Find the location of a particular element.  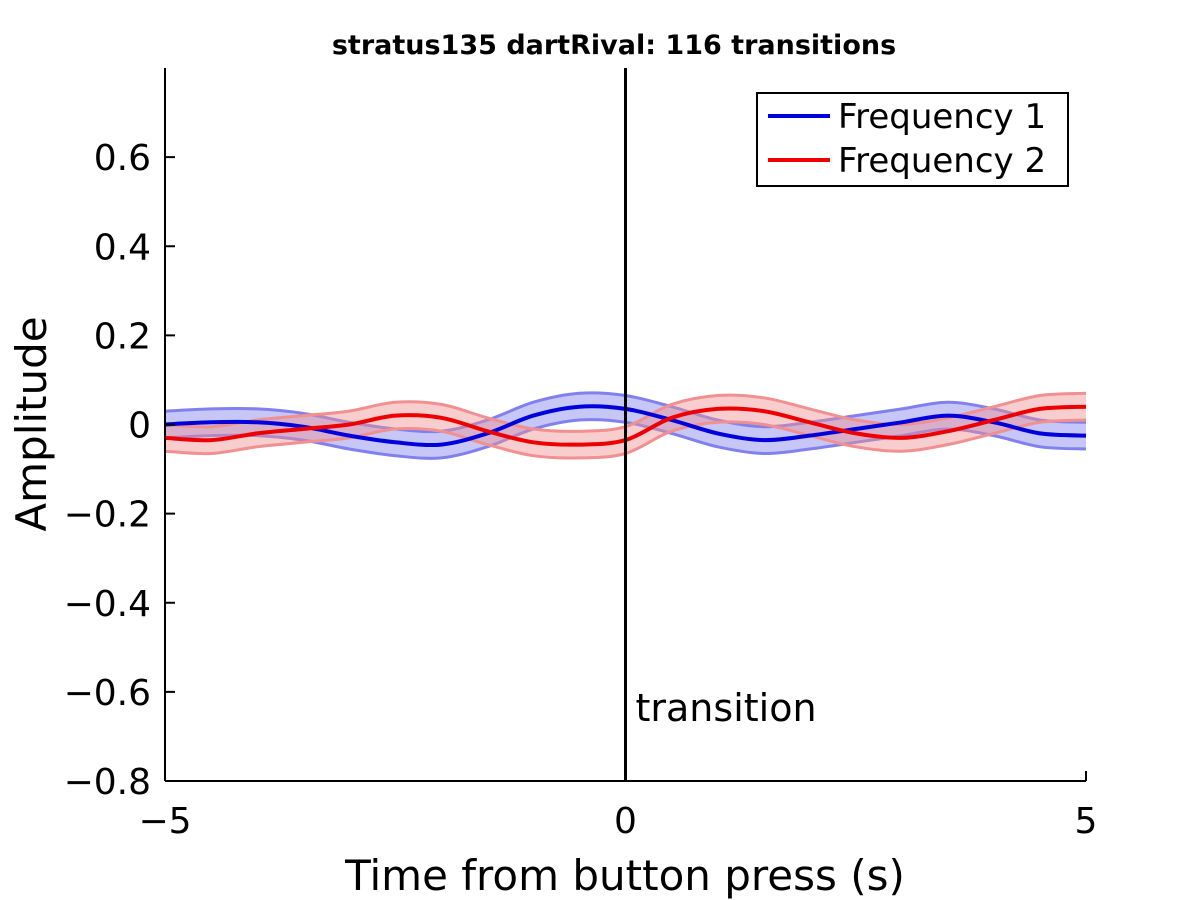

x-ticks: −5 0 5 is located at coordinates (617, 806).